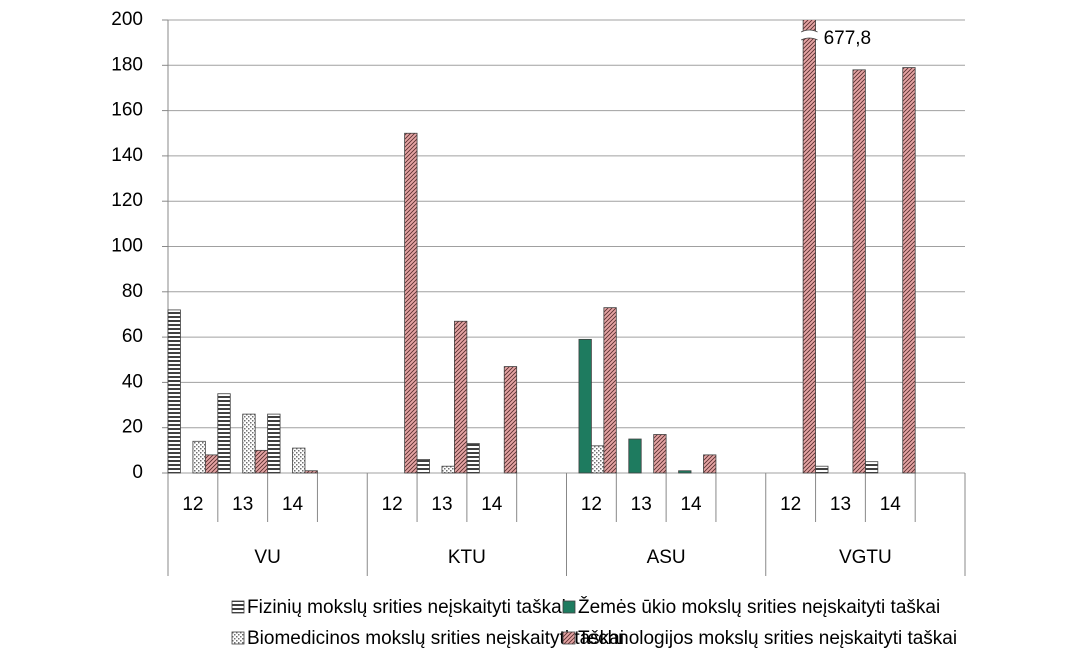 The width and height of the screenshot is (1081, 665). What do you see at coordinates (127, 155) in the screenshot?
I see `y-tick-label: 140` at bounding box center [127, 155].